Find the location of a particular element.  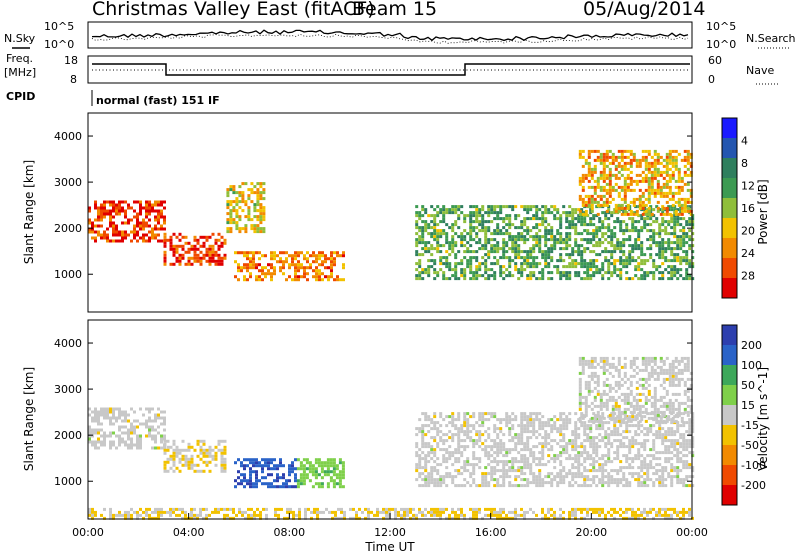

colorbar-swatch is located at coordinates (729, 188).